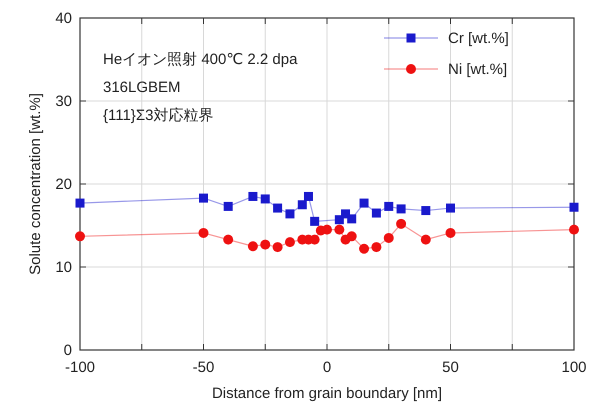 This screenshot has width=601, height=411. Describe the element at coordinates (450, 367) in the screenshot. I see `x-tick-label: 50` at that location.